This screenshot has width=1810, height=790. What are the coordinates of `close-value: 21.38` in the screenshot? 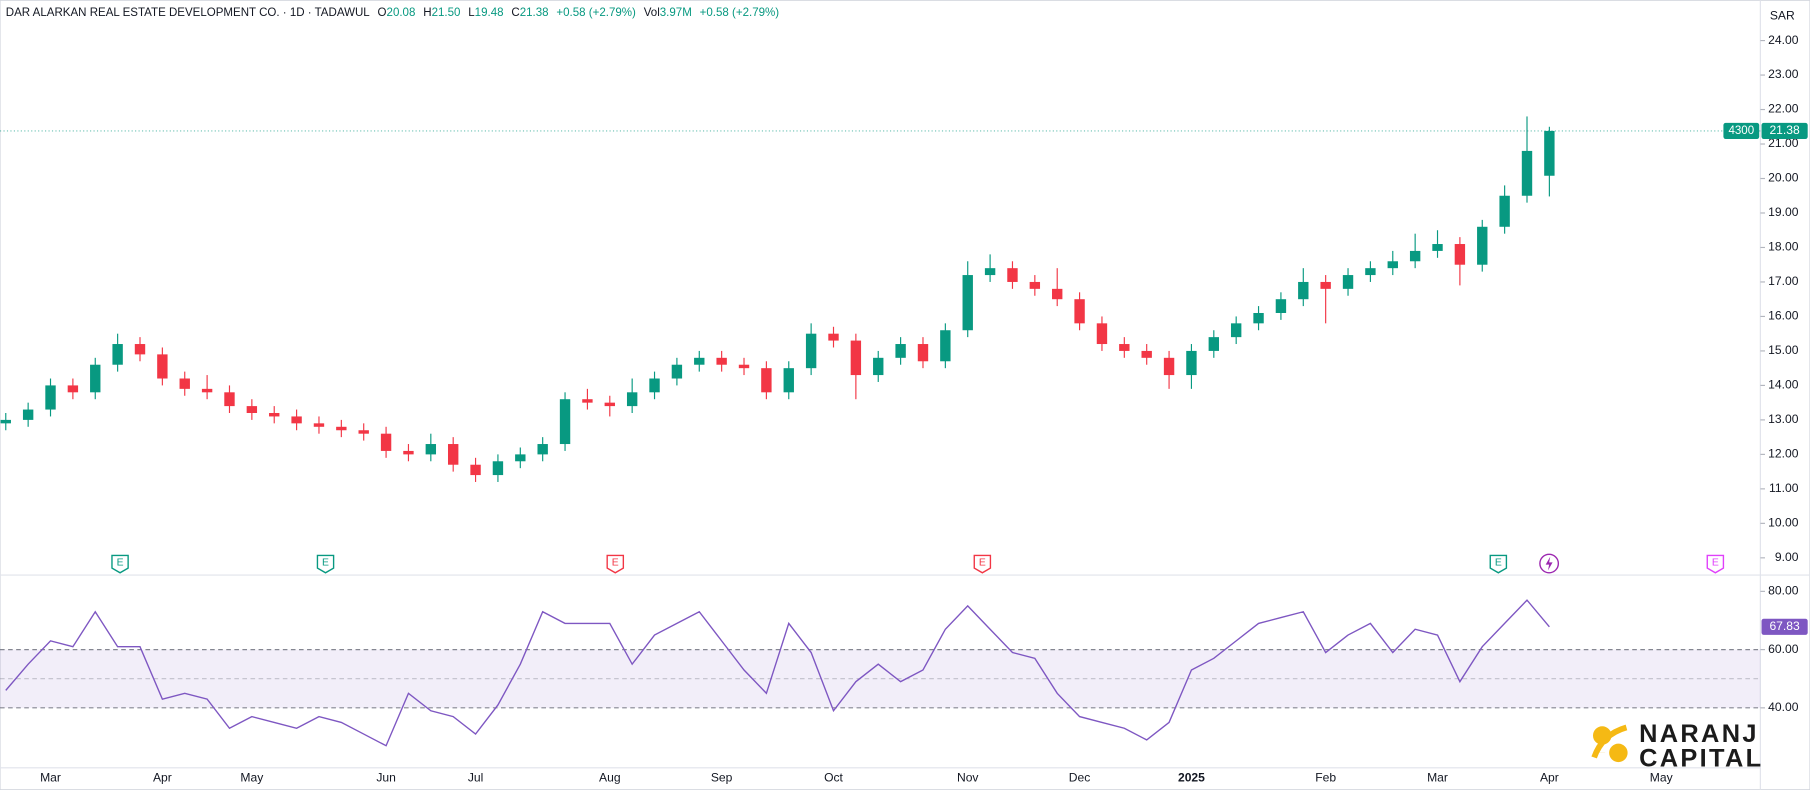 It's located at (534, 13).